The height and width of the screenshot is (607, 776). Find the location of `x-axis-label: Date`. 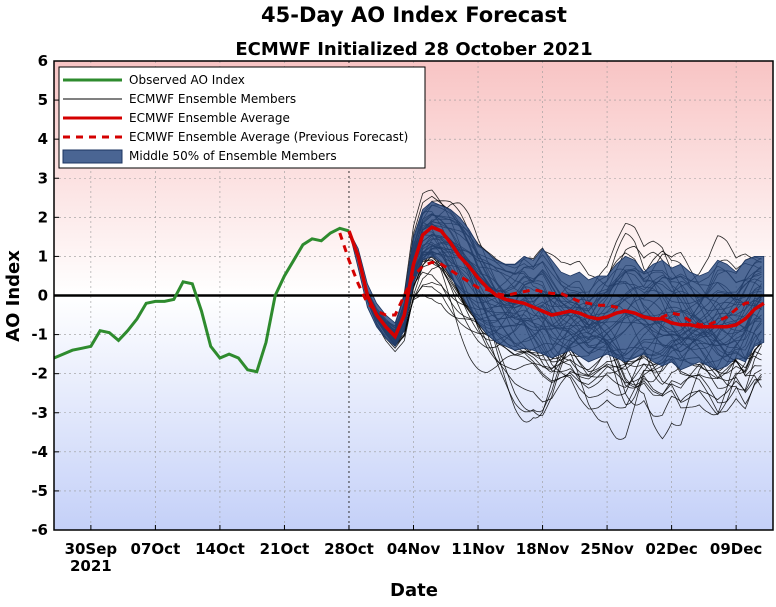

x-axis-label: Date is located at coordinates (414, 590).